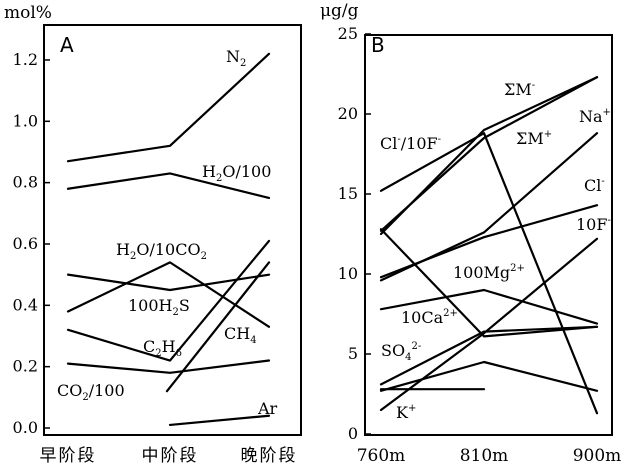 Image resolution: width=624 pixels, height=469 pixels. Describe the element at coordinates (161, 251) in the screenshot. I see `panel-a-series-label: H2O/10CO2` at that location.